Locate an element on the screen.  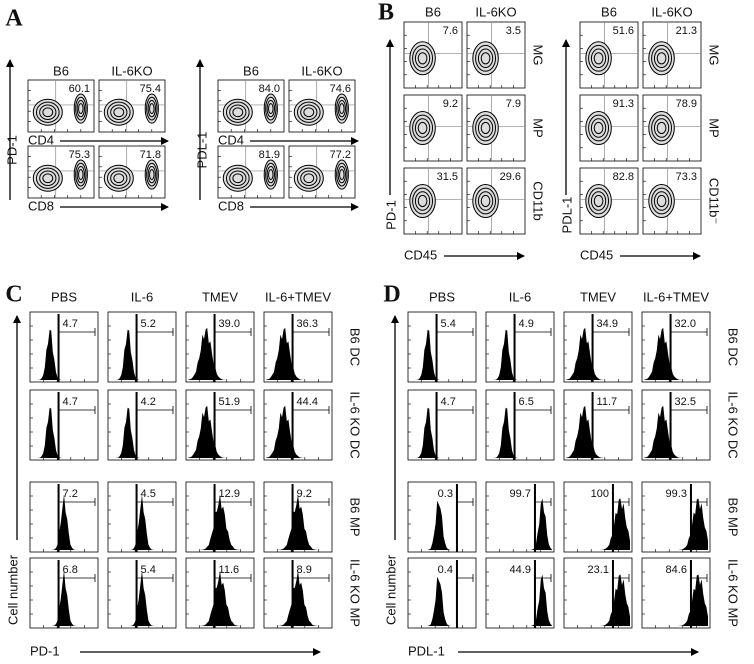
percent-value: 75.3 is located at coordinates (79, 155).